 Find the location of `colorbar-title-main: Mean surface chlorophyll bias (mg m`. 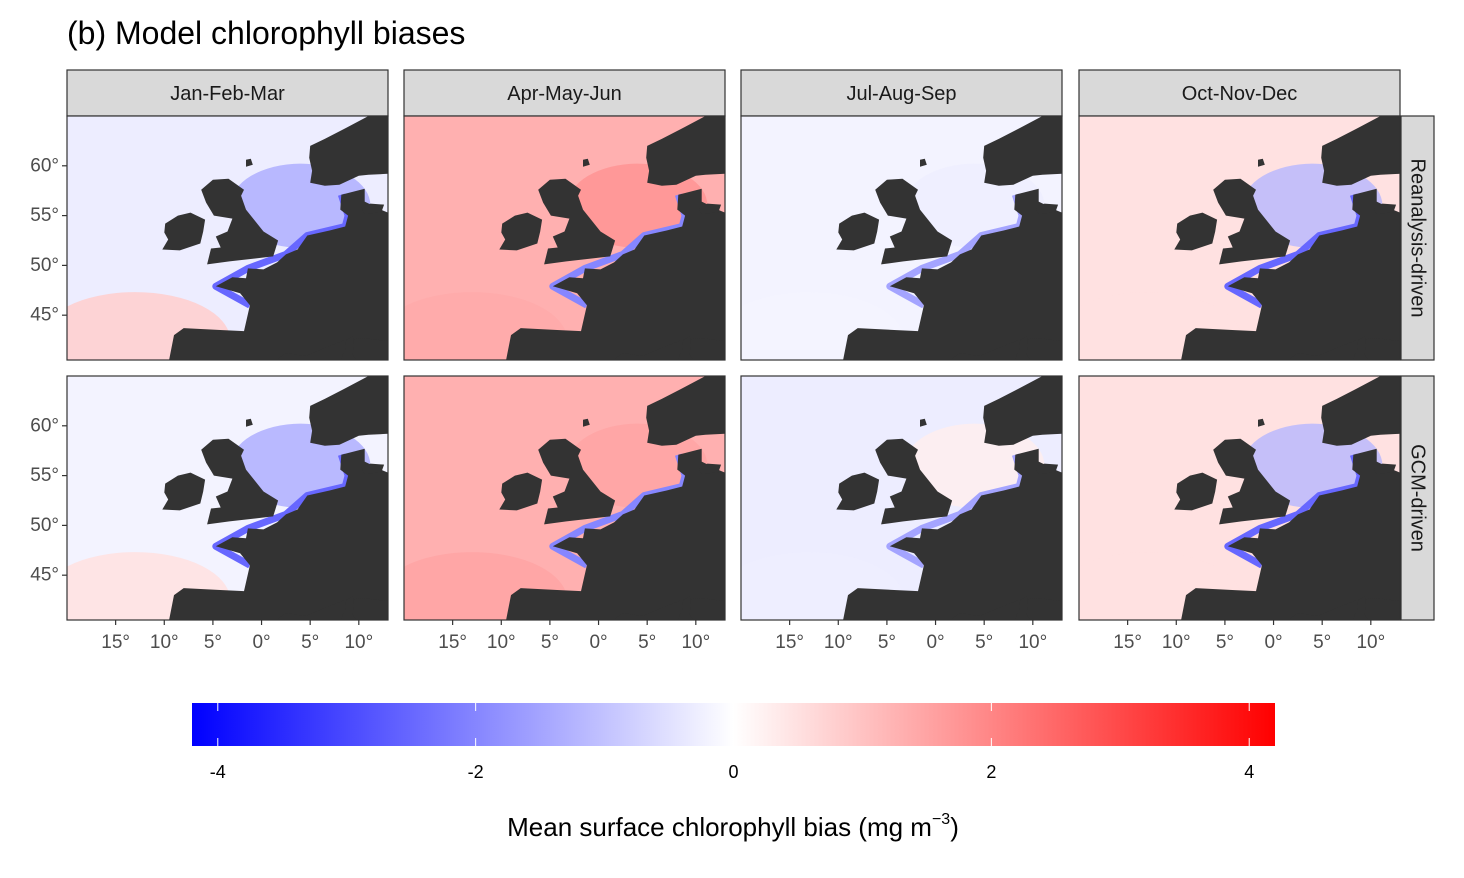

colorbar-title-main: Mean surface chlorophyll bias (mg m is located at coordinates (719, 827).